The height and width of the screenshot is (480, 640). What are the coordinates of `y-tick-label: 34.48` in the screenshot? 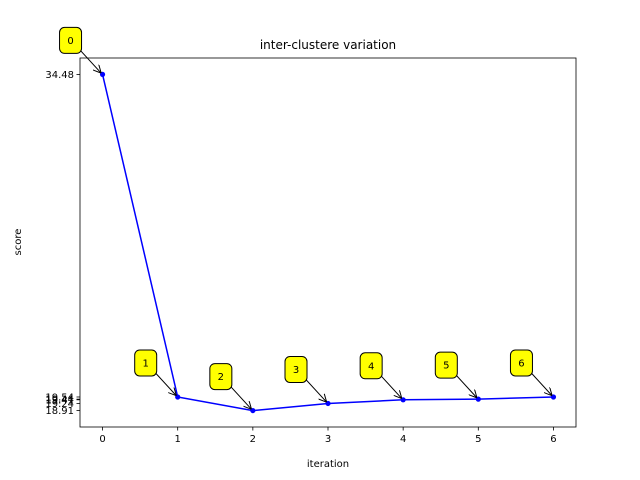 It's located at (59, 75).